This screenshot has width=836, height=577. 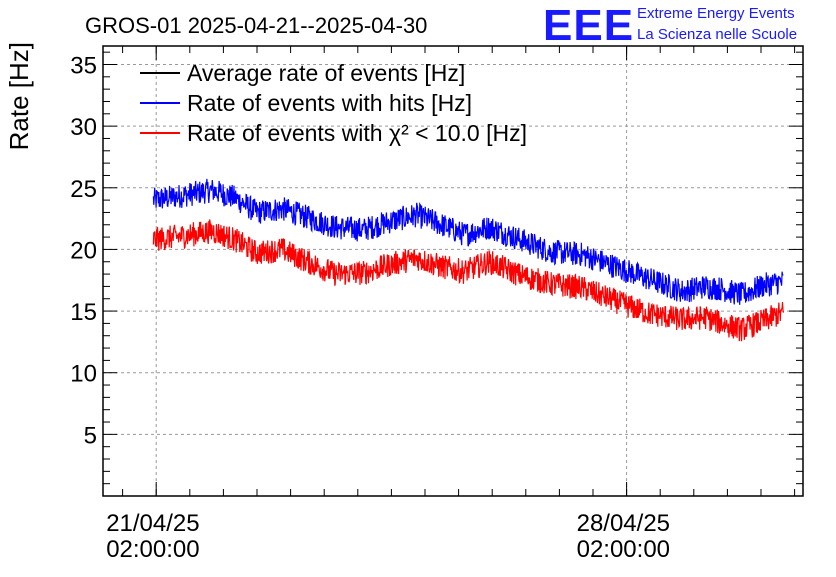 What do you see at coordinates (83, 189) in the screenshot?
I see `y-tick-label: 25` at bounding box center [83, 189].